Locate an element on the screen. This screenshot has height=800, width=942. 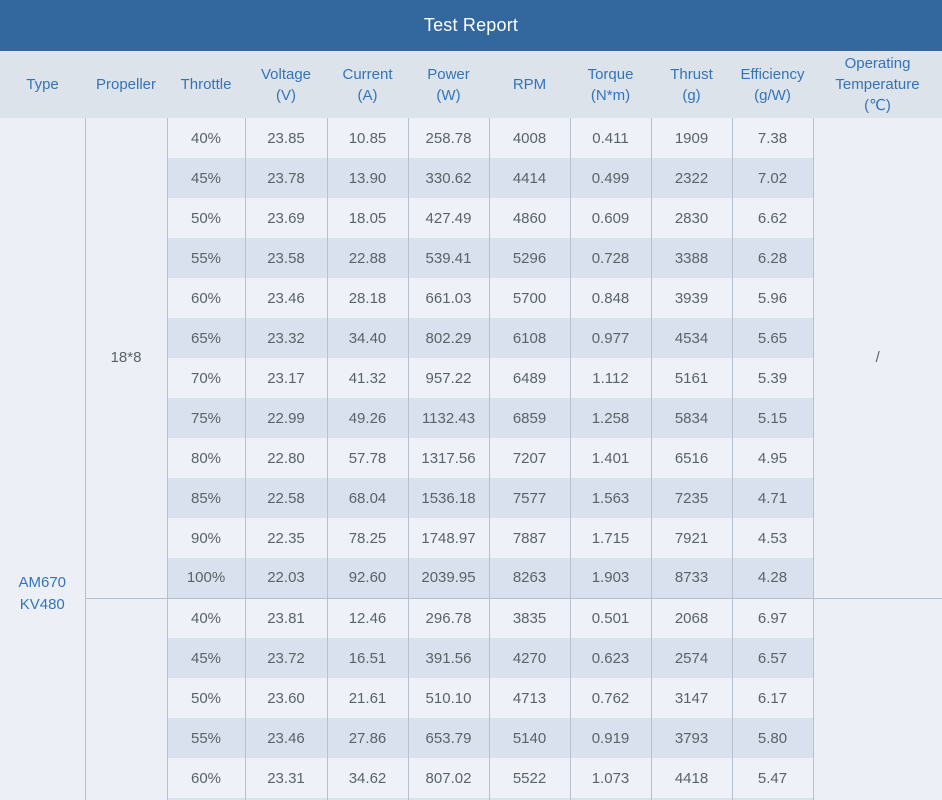
column-header-voltage: Voltage (V) is located at coordinates (286, 84).